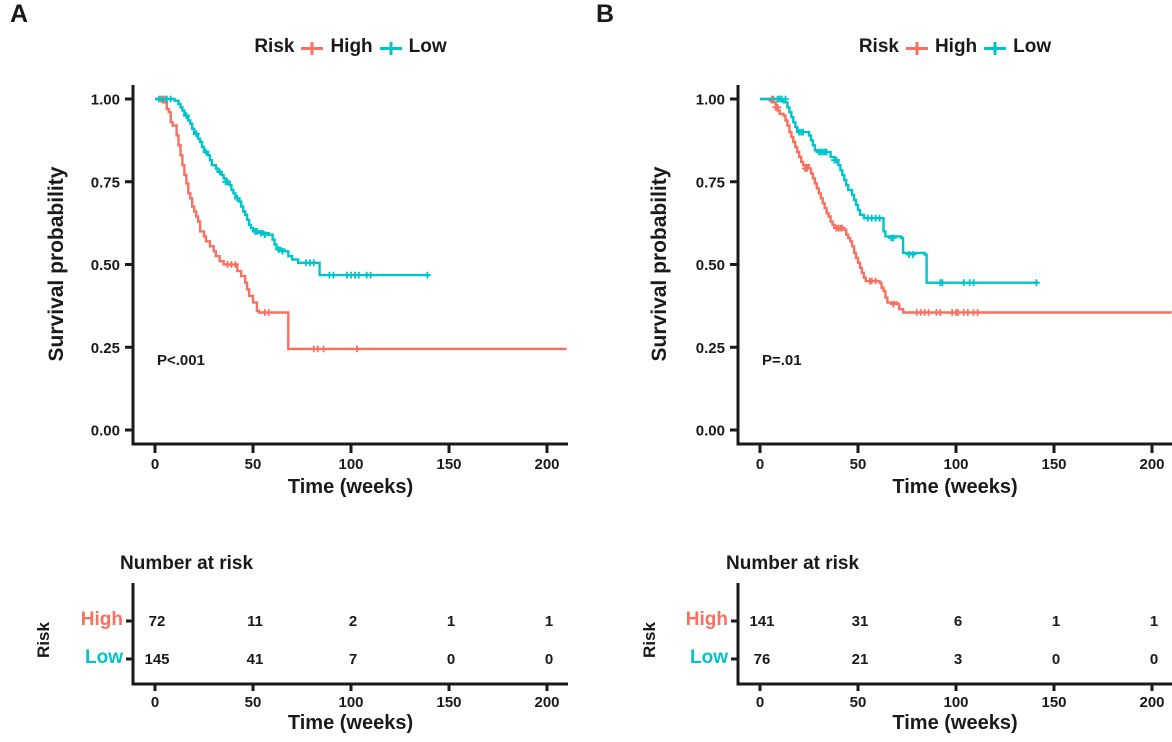  I want to click on p-value: P=.01, so click(782, 360).